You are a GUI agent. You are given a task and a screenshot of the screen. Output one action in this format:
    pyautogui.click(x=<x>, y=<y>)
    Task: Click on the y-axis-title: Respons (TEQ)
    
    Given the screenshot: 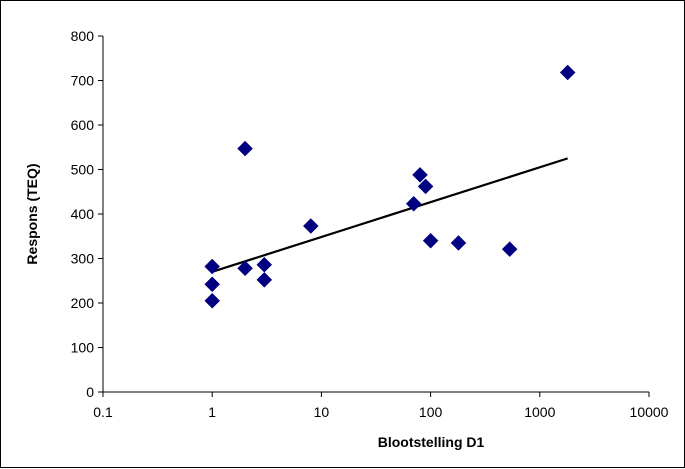 What is the action you would take?
    pyautogui.click(x=32, y=213)
    